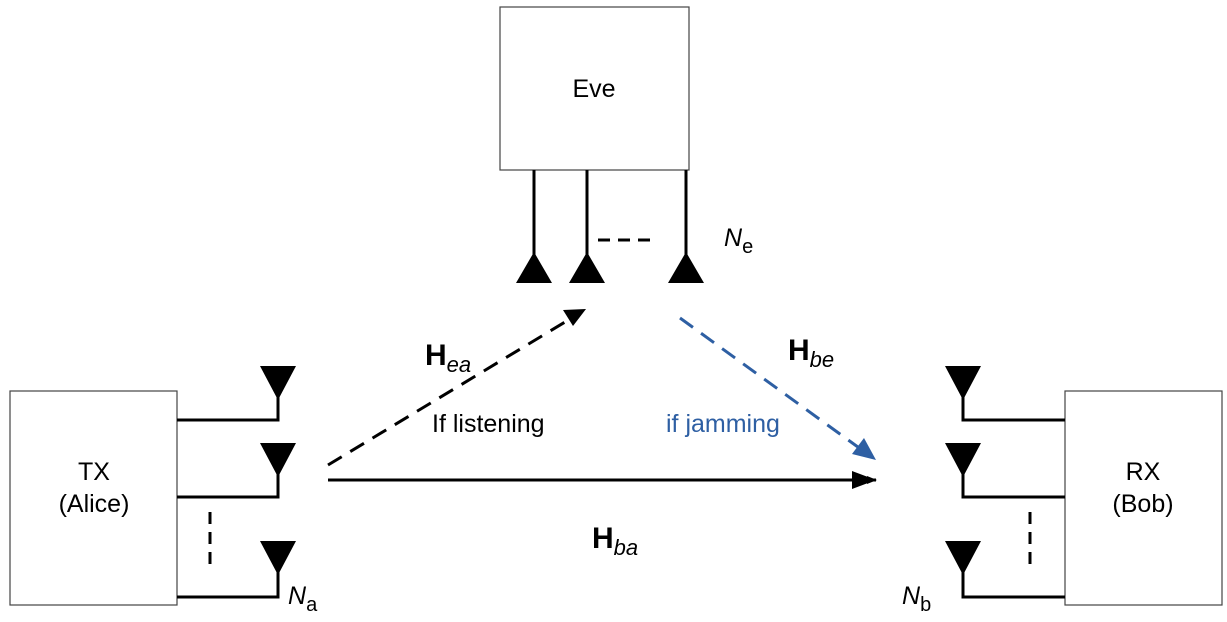  What do you see at coordinates (822, 359) in the screenshot?
I see `text-part: be` at bounding box center [822, 359].